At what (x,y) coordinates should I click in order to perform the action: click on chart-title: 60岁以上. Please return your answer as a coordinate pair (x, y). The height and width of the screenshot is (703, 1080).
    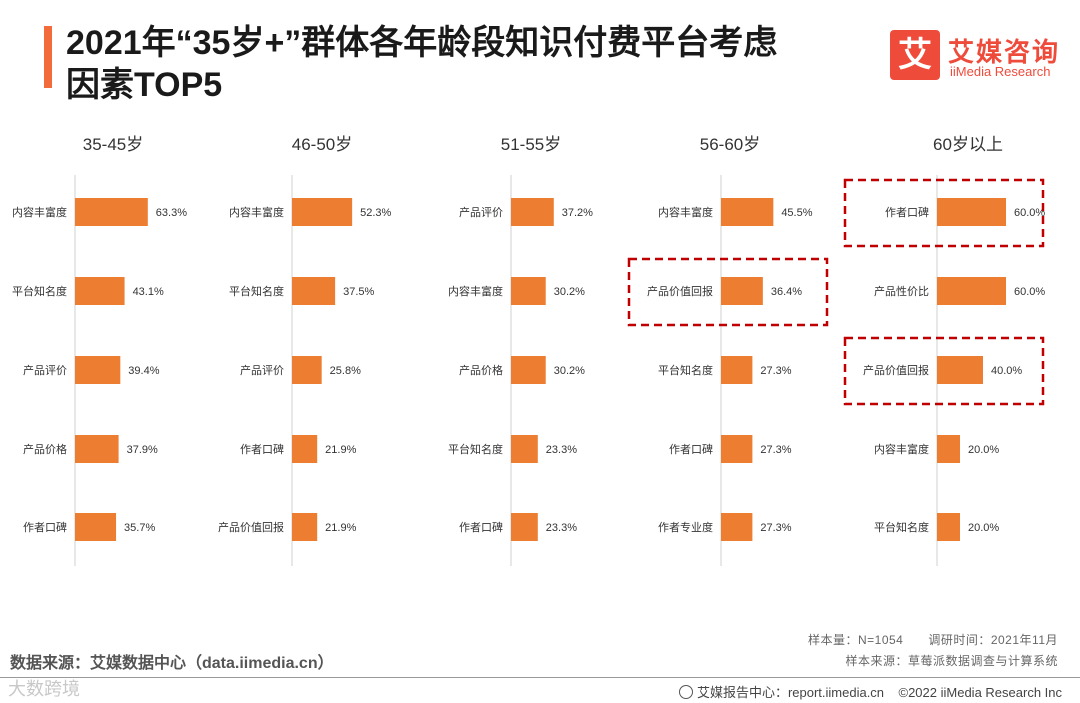
    Looking at the image, I should click on (968, 144).